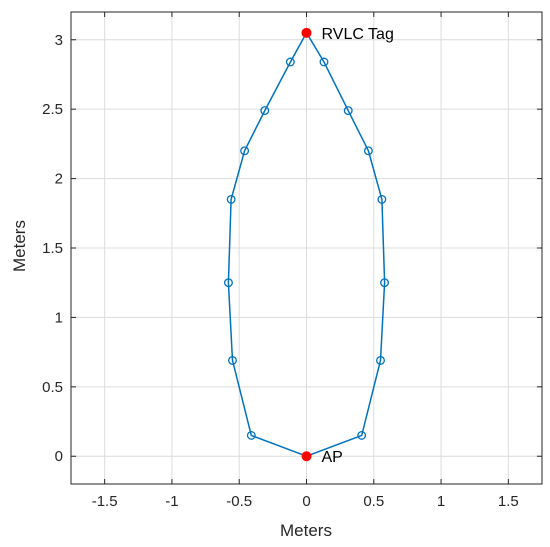 Image resolution: width=550 pixels, height=547 pixels. What do you see at coordinates (59, 179) in the screenshot?
I see `y-tick-label: 2` at bounding box center [59, 179].